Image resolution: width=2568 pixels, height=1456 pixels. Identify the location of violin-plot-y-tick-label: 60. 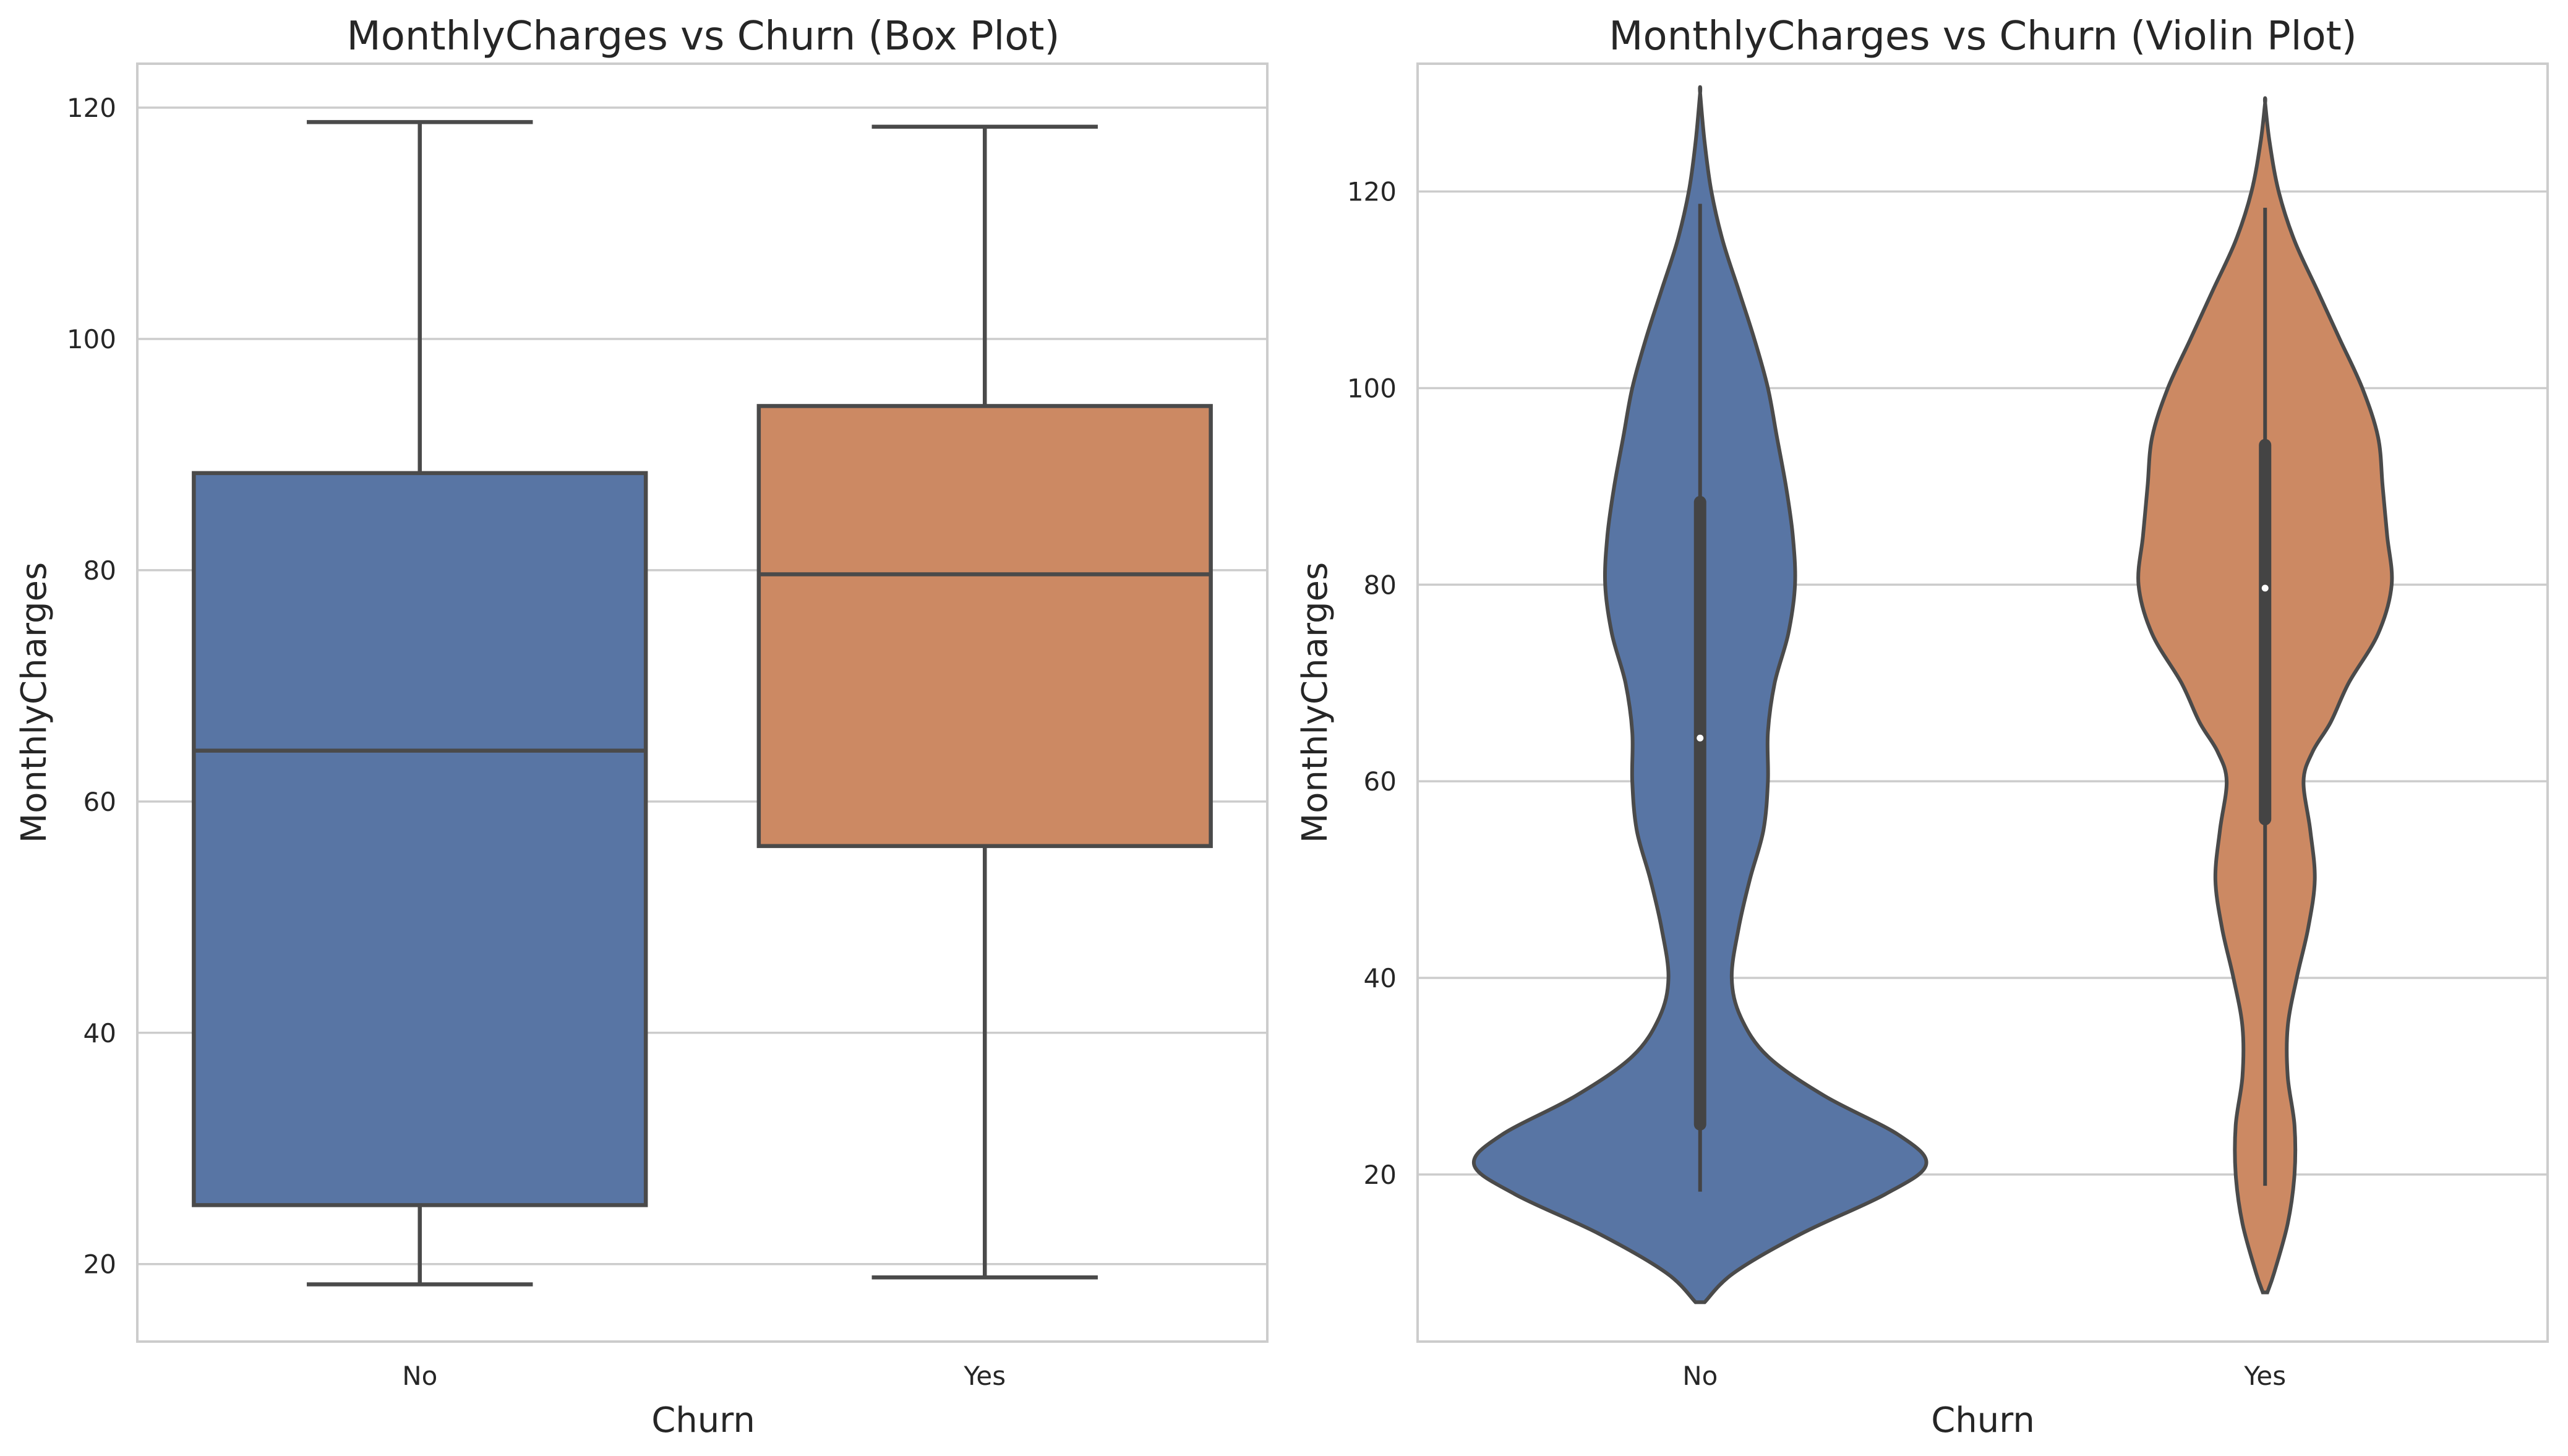
(1380, 781).